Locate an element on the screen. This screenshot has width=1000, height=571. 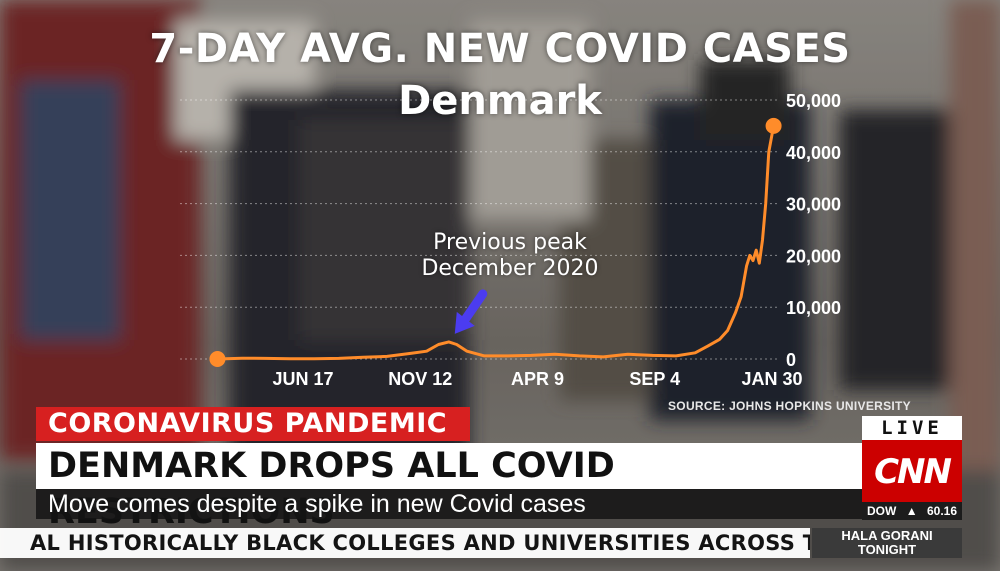
x-tick-label: JAN 30 is located at coordinates (771, 379).